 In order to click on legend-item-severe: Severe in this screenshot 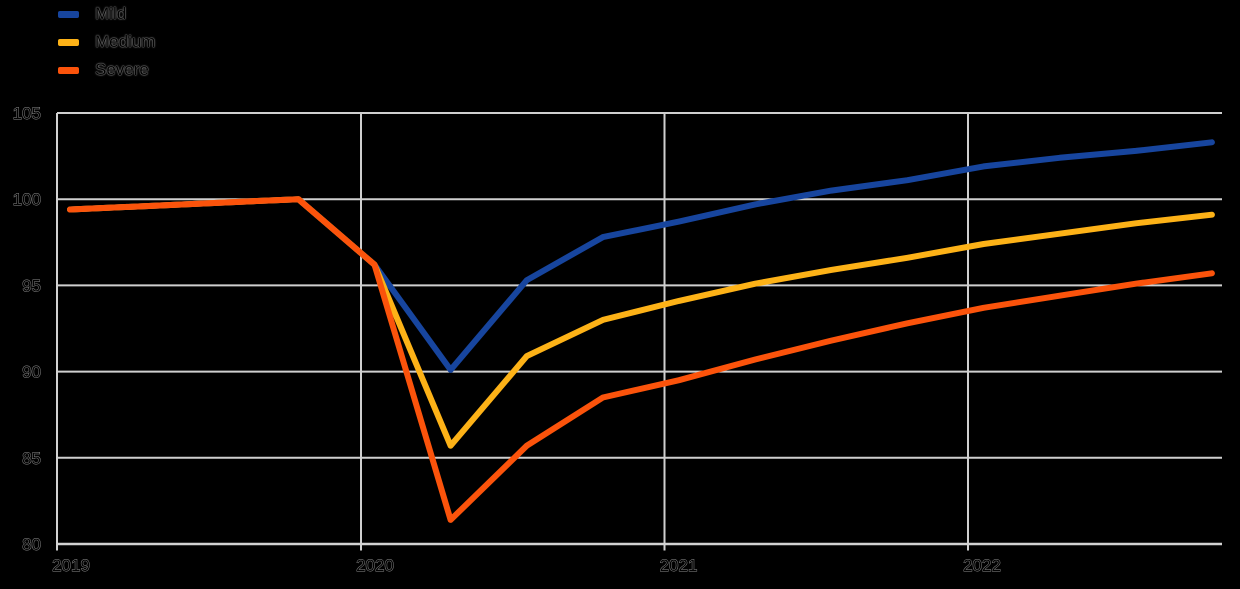, I will do `click(106, 70)`.